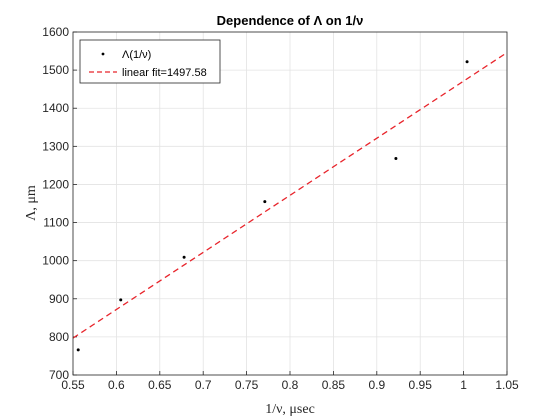  I want to click on x-tick-label: 0.75, so click(247, 385).